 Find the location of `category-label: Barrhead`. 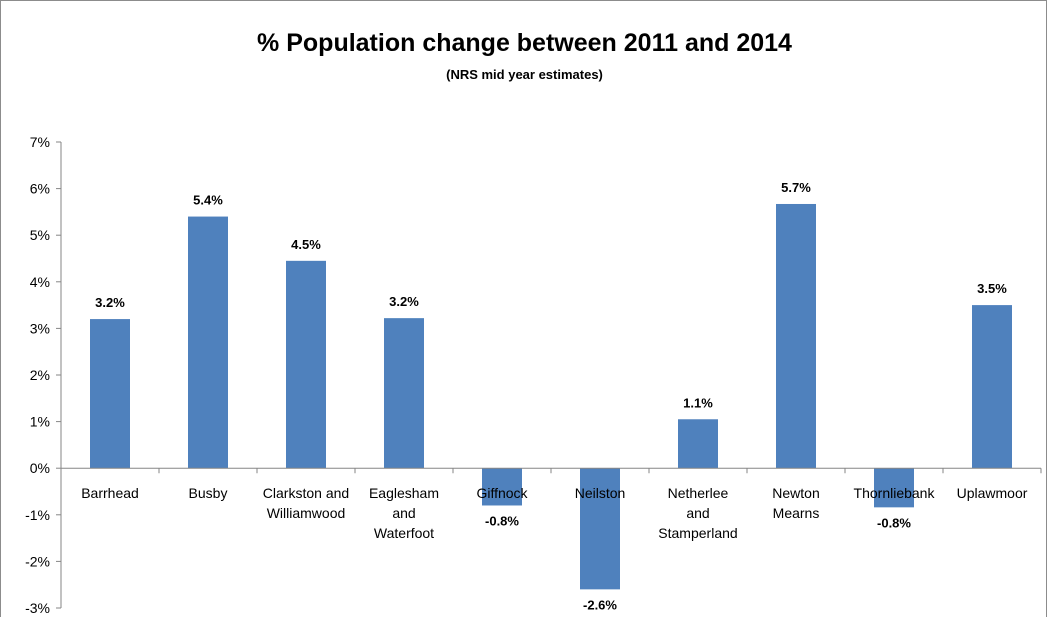

category-label: Barrhead is located at coordinates (110, 493).